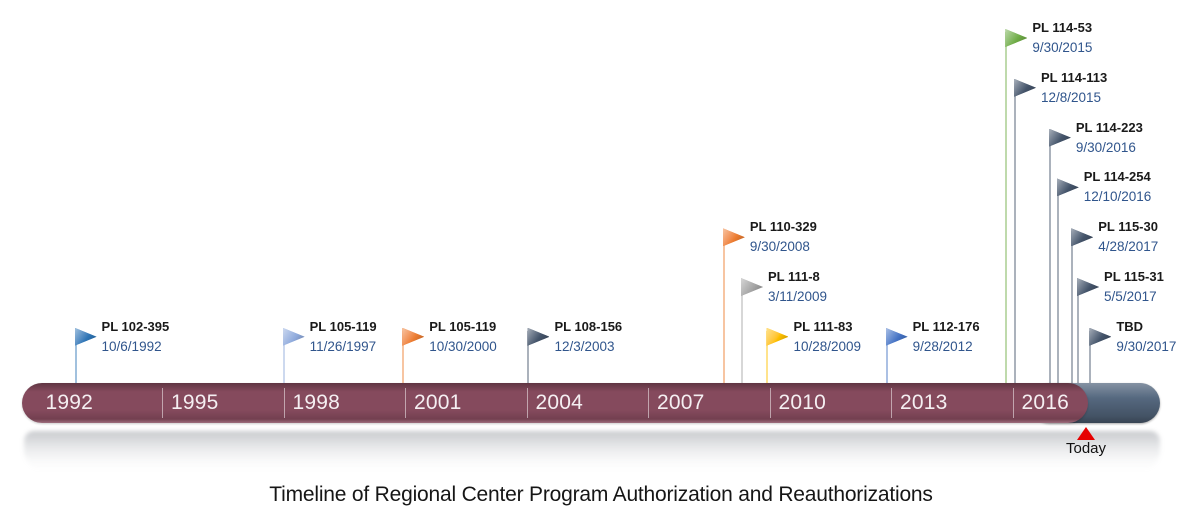 This screenshot has height=532, width=1202. Describe the element at coordinates (69, 402) in the screenshot. I see `year-label: 1992` at that location.